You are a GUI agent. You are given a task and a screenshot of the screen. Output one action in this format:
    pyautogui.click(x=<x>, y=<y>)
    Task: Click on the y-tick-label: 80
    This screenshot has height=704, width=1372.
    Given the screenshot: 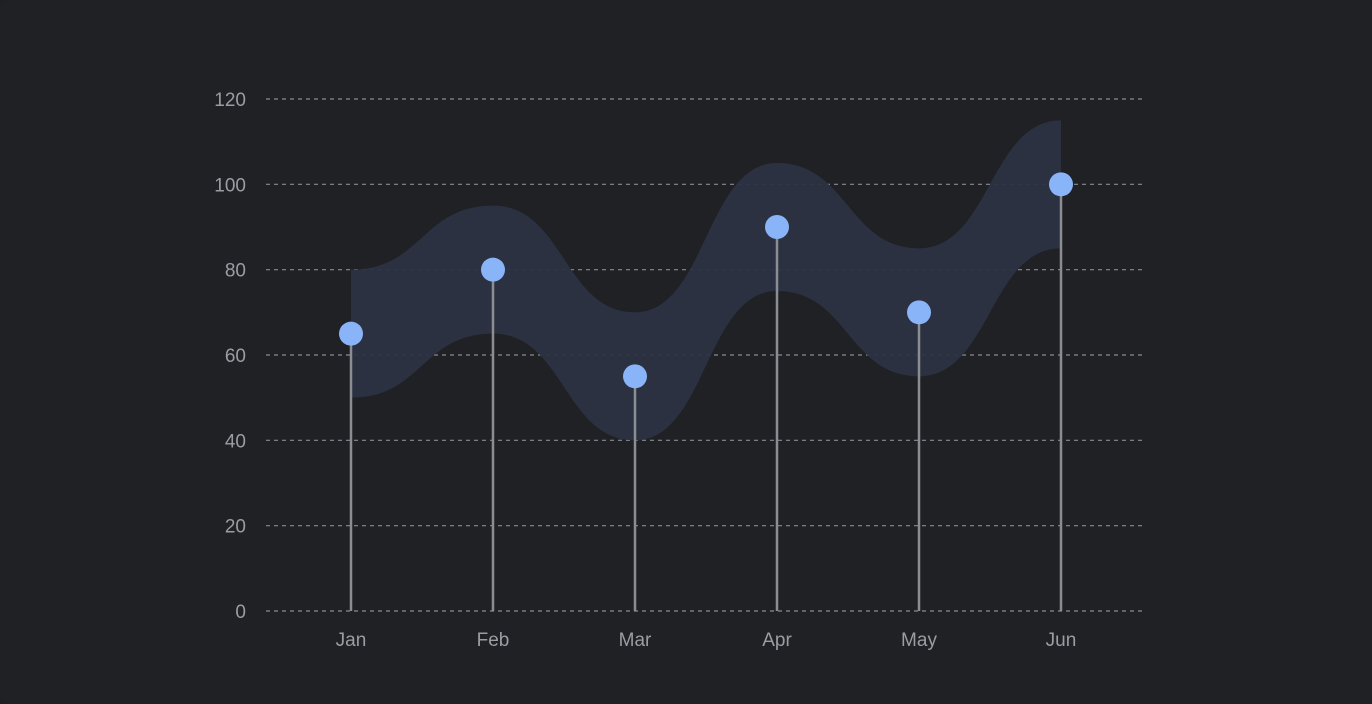 What is the action you would take?
    pyautogui.click(x=235, y=271)
    